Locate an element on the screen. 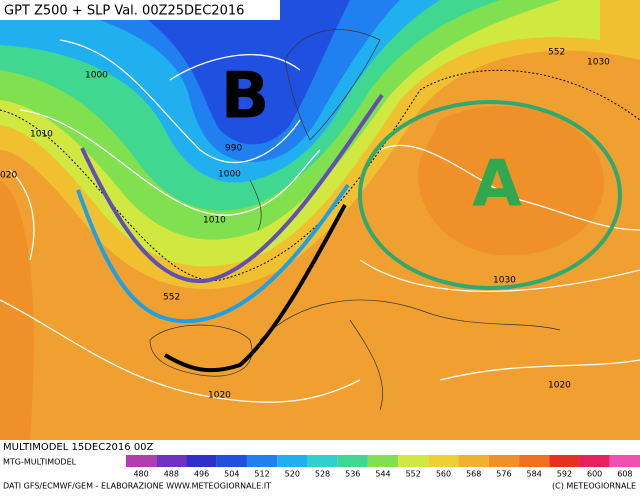  colorbar-label: 592 is located at coordinates (564, 474).